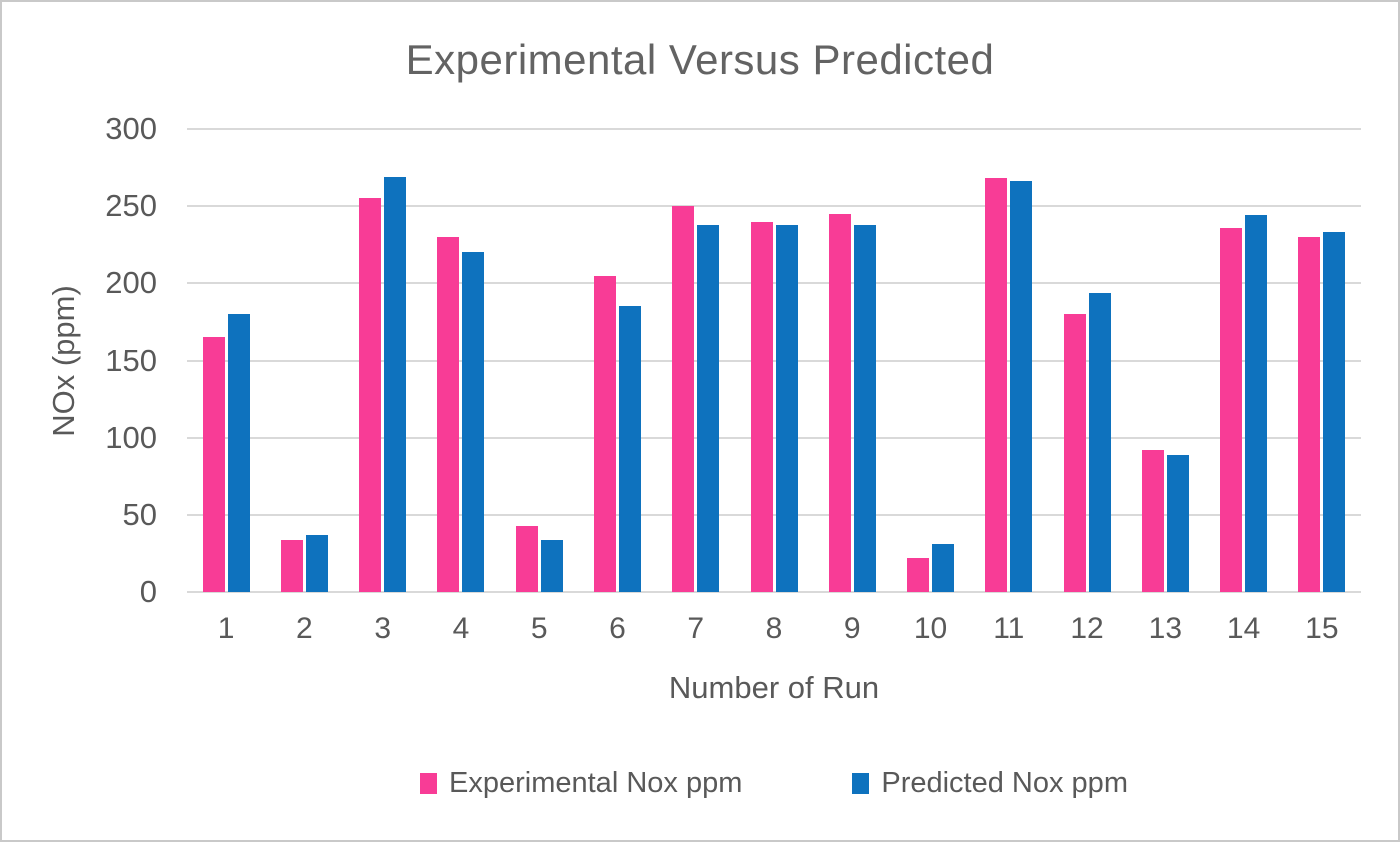 The height and width of the screenshot is (842, 1400). Describe the element at coordinates (1004, 783) in the screenshot. I see `legend-label-predicted: Predicted Nox ppm` at that location.